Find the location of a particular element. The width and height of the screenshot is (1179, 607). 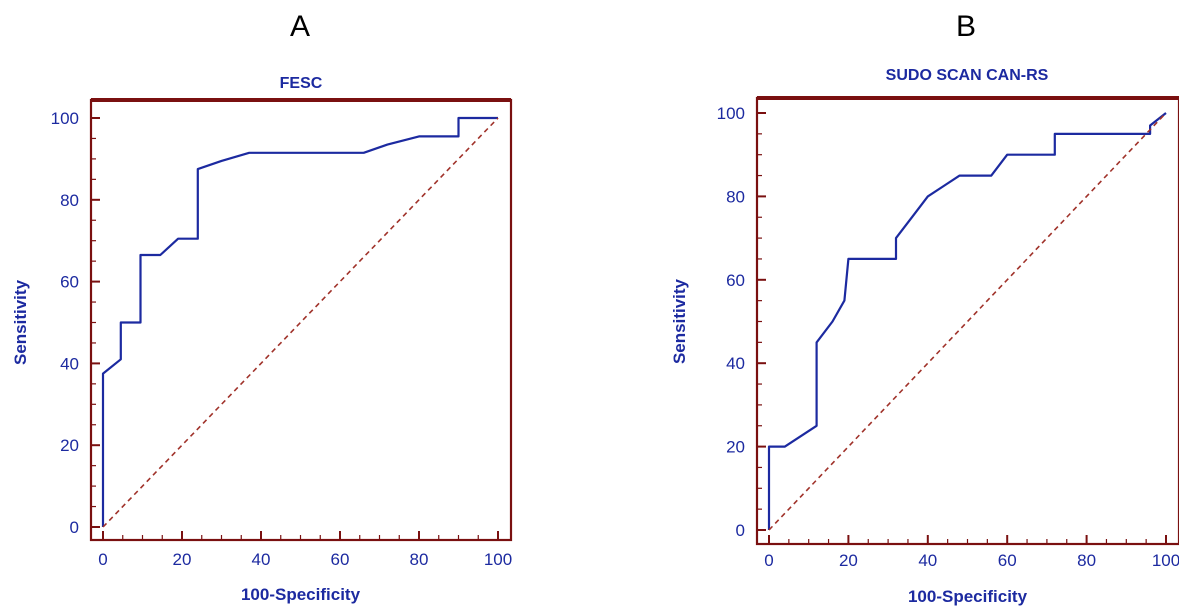

chart-title: FESC is located at coordinates (301, 83).